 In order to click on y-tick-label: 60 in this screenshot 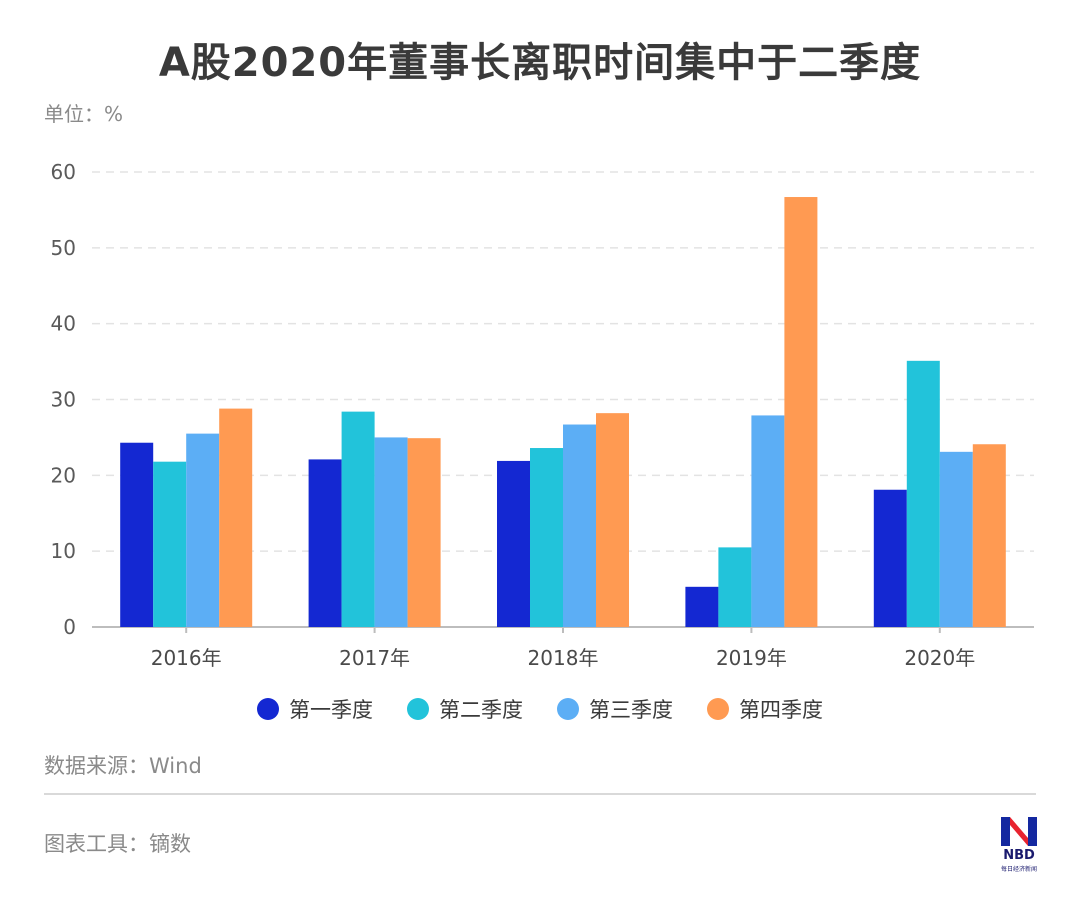, I will do `click(63, 172)`.